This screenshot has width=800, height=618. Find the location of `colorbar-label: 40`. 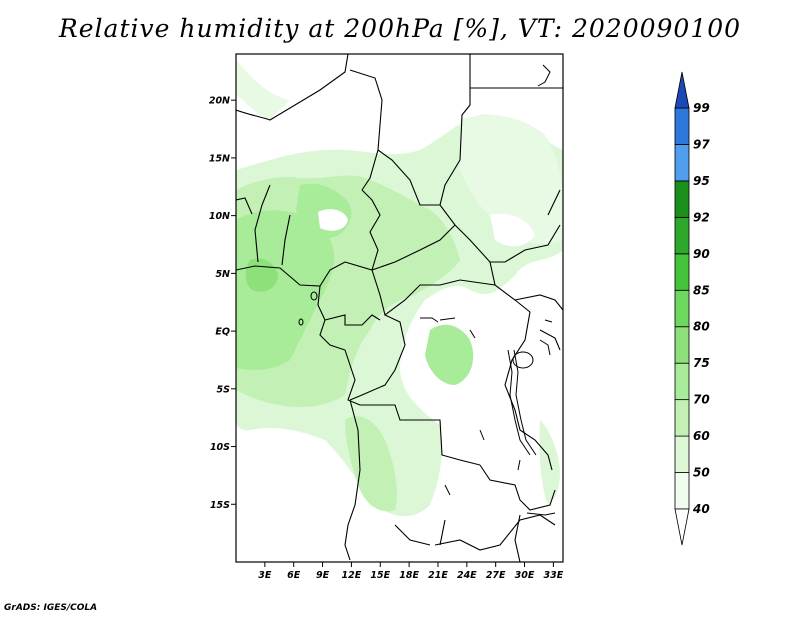

colorbar-label: 40 is located at coordinates (701, 509).